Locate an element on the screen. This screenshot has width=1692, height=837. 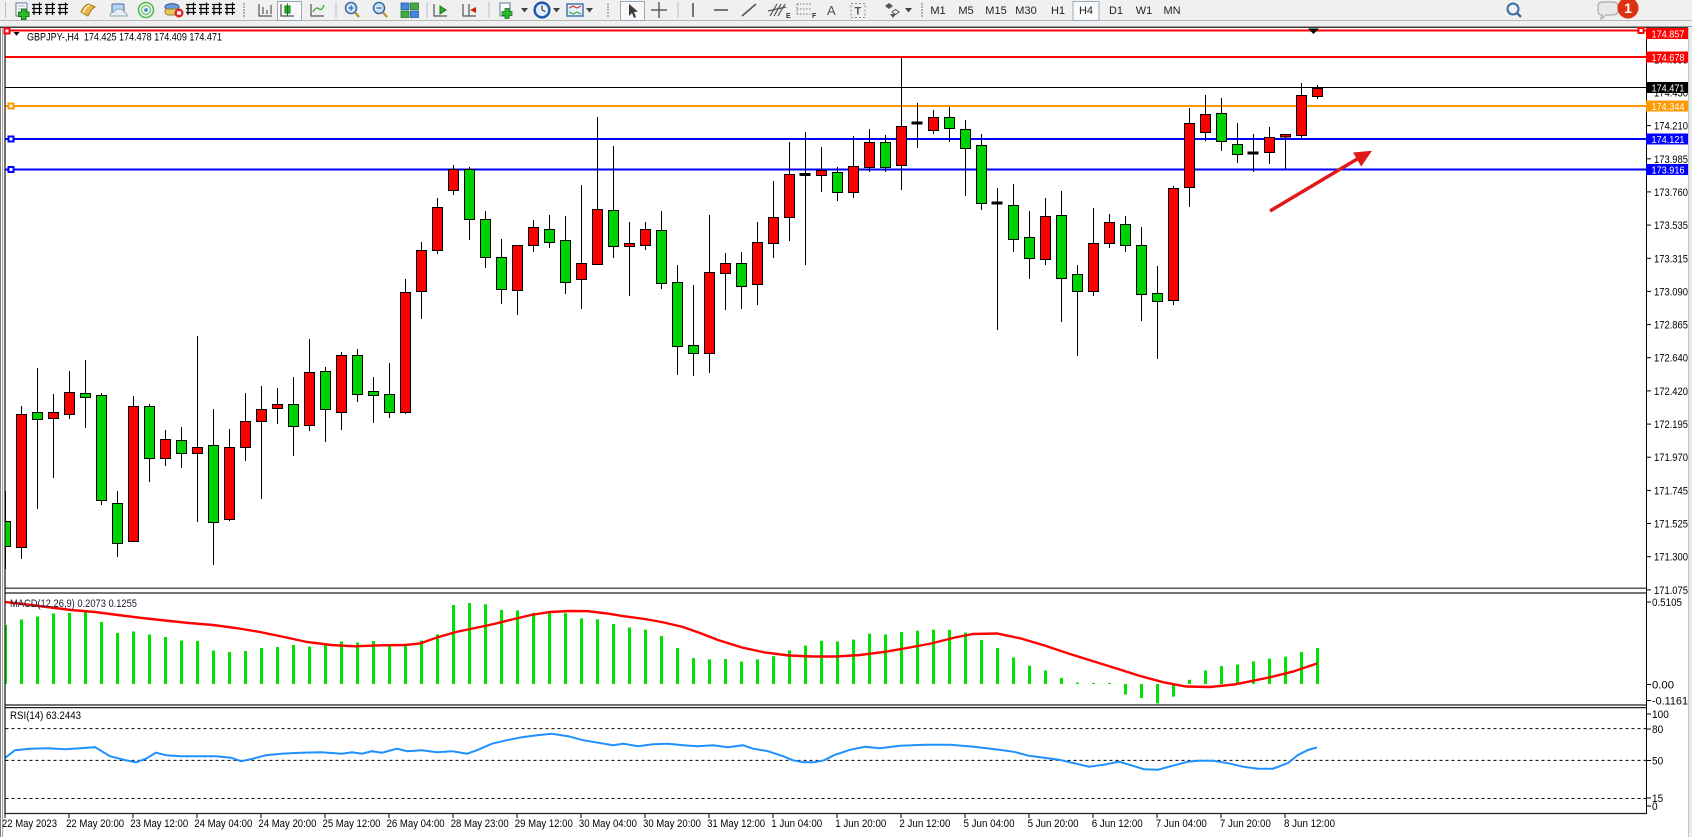
svg-text: 1 is located at coordinates (1628, 8).